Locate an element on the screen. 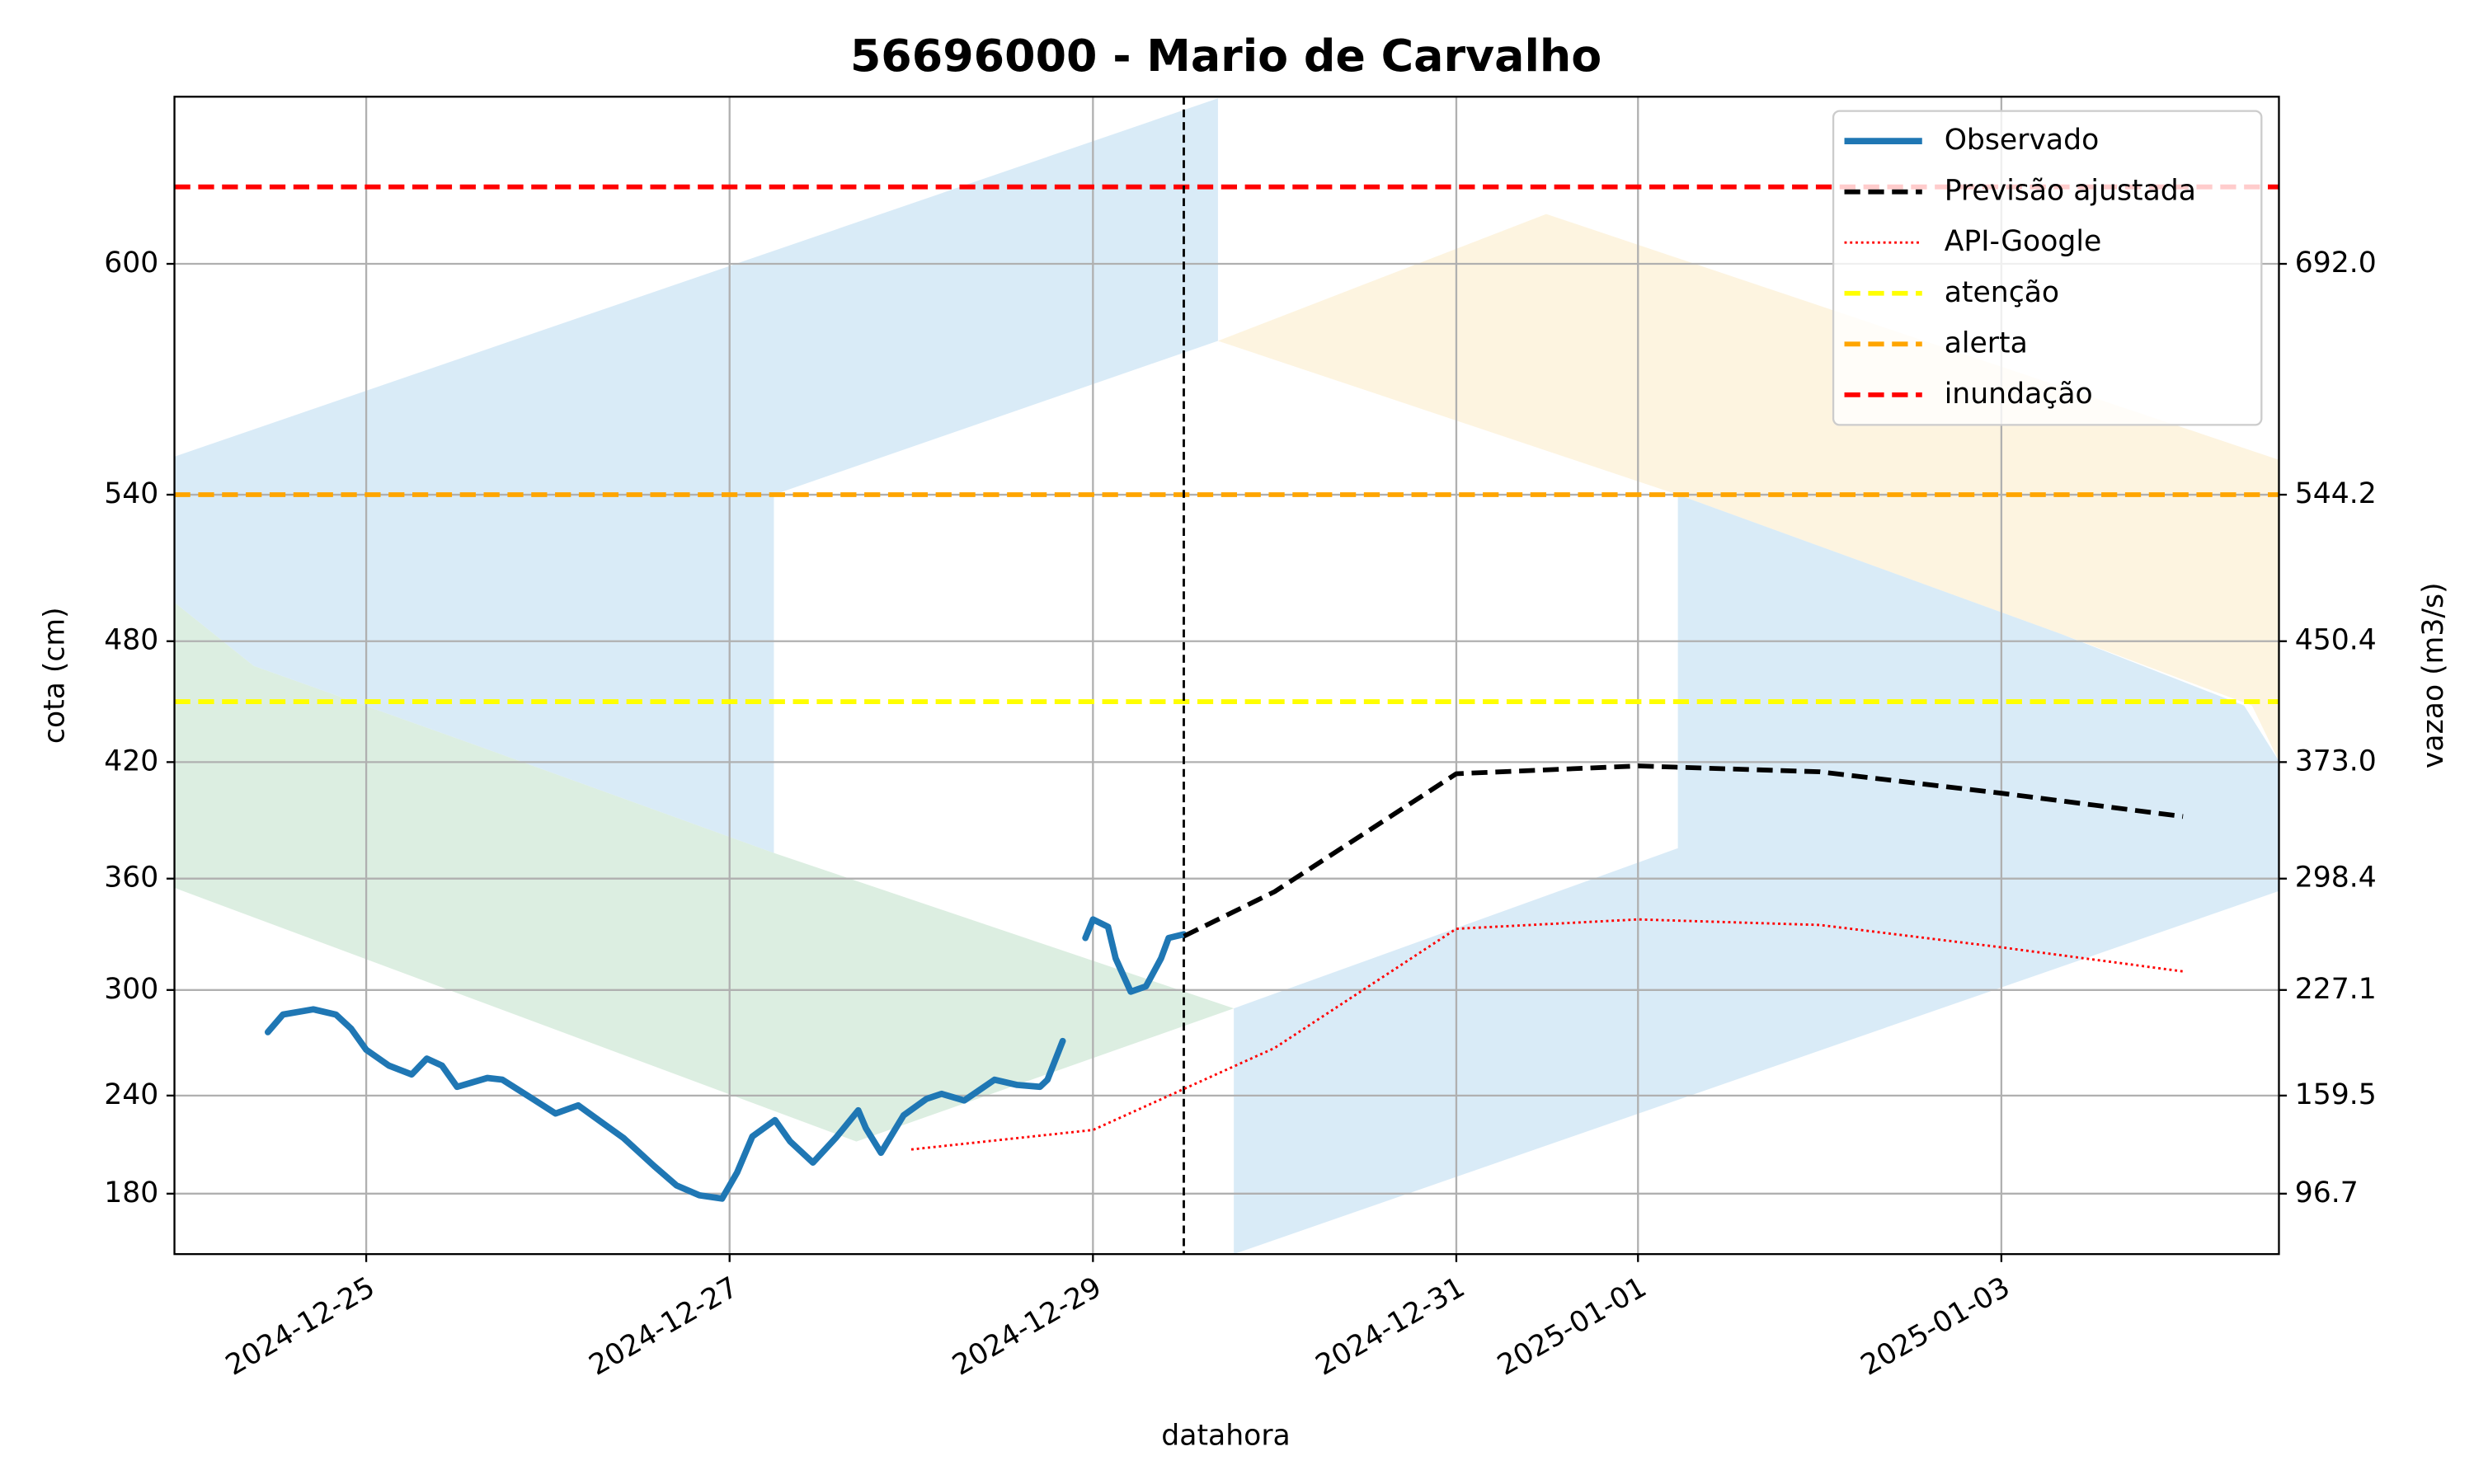  legend-box is located at coordinates (2047, 268).